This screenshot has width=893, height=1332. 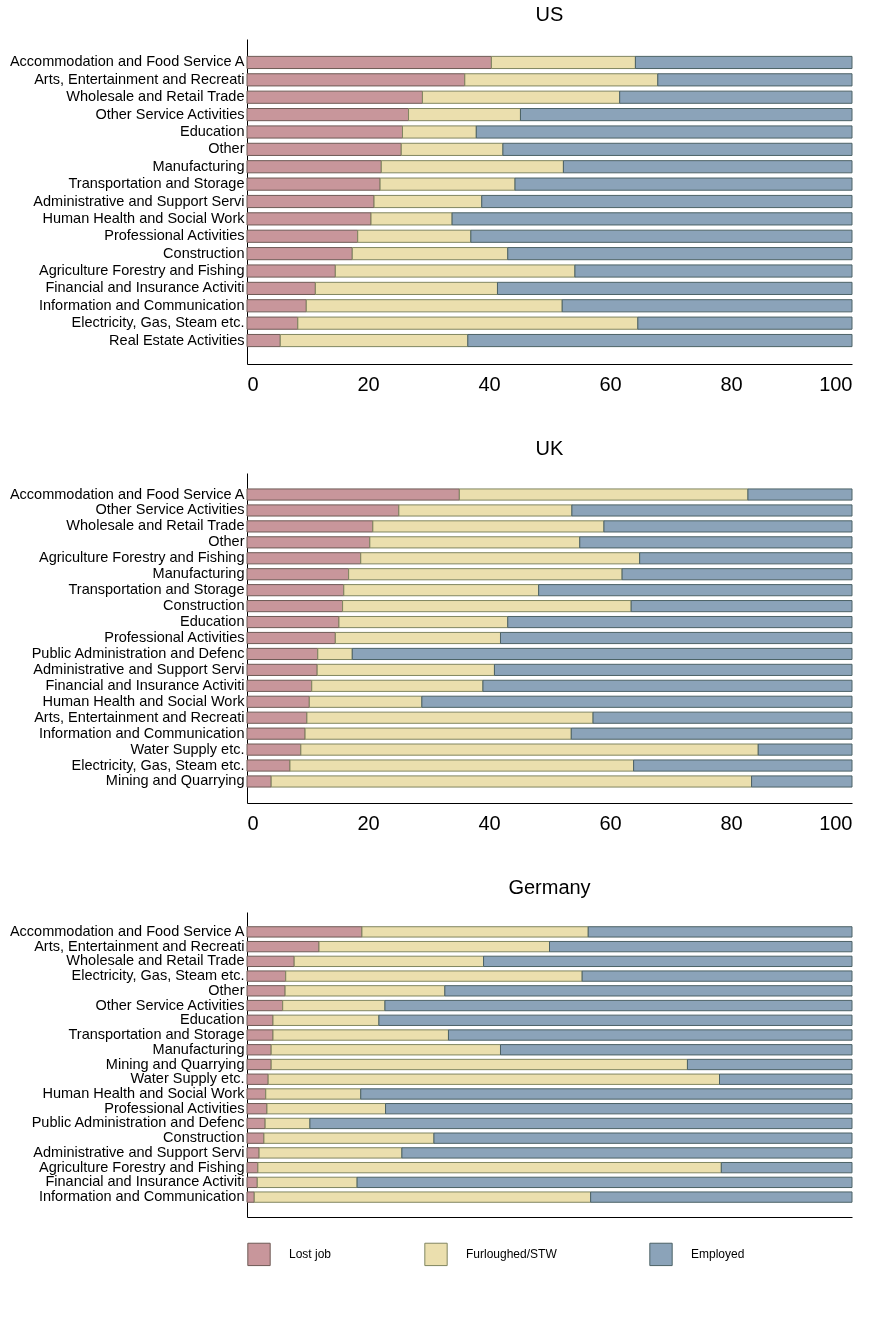 I want to click on chart-title: US, so click(x=549, y=14).